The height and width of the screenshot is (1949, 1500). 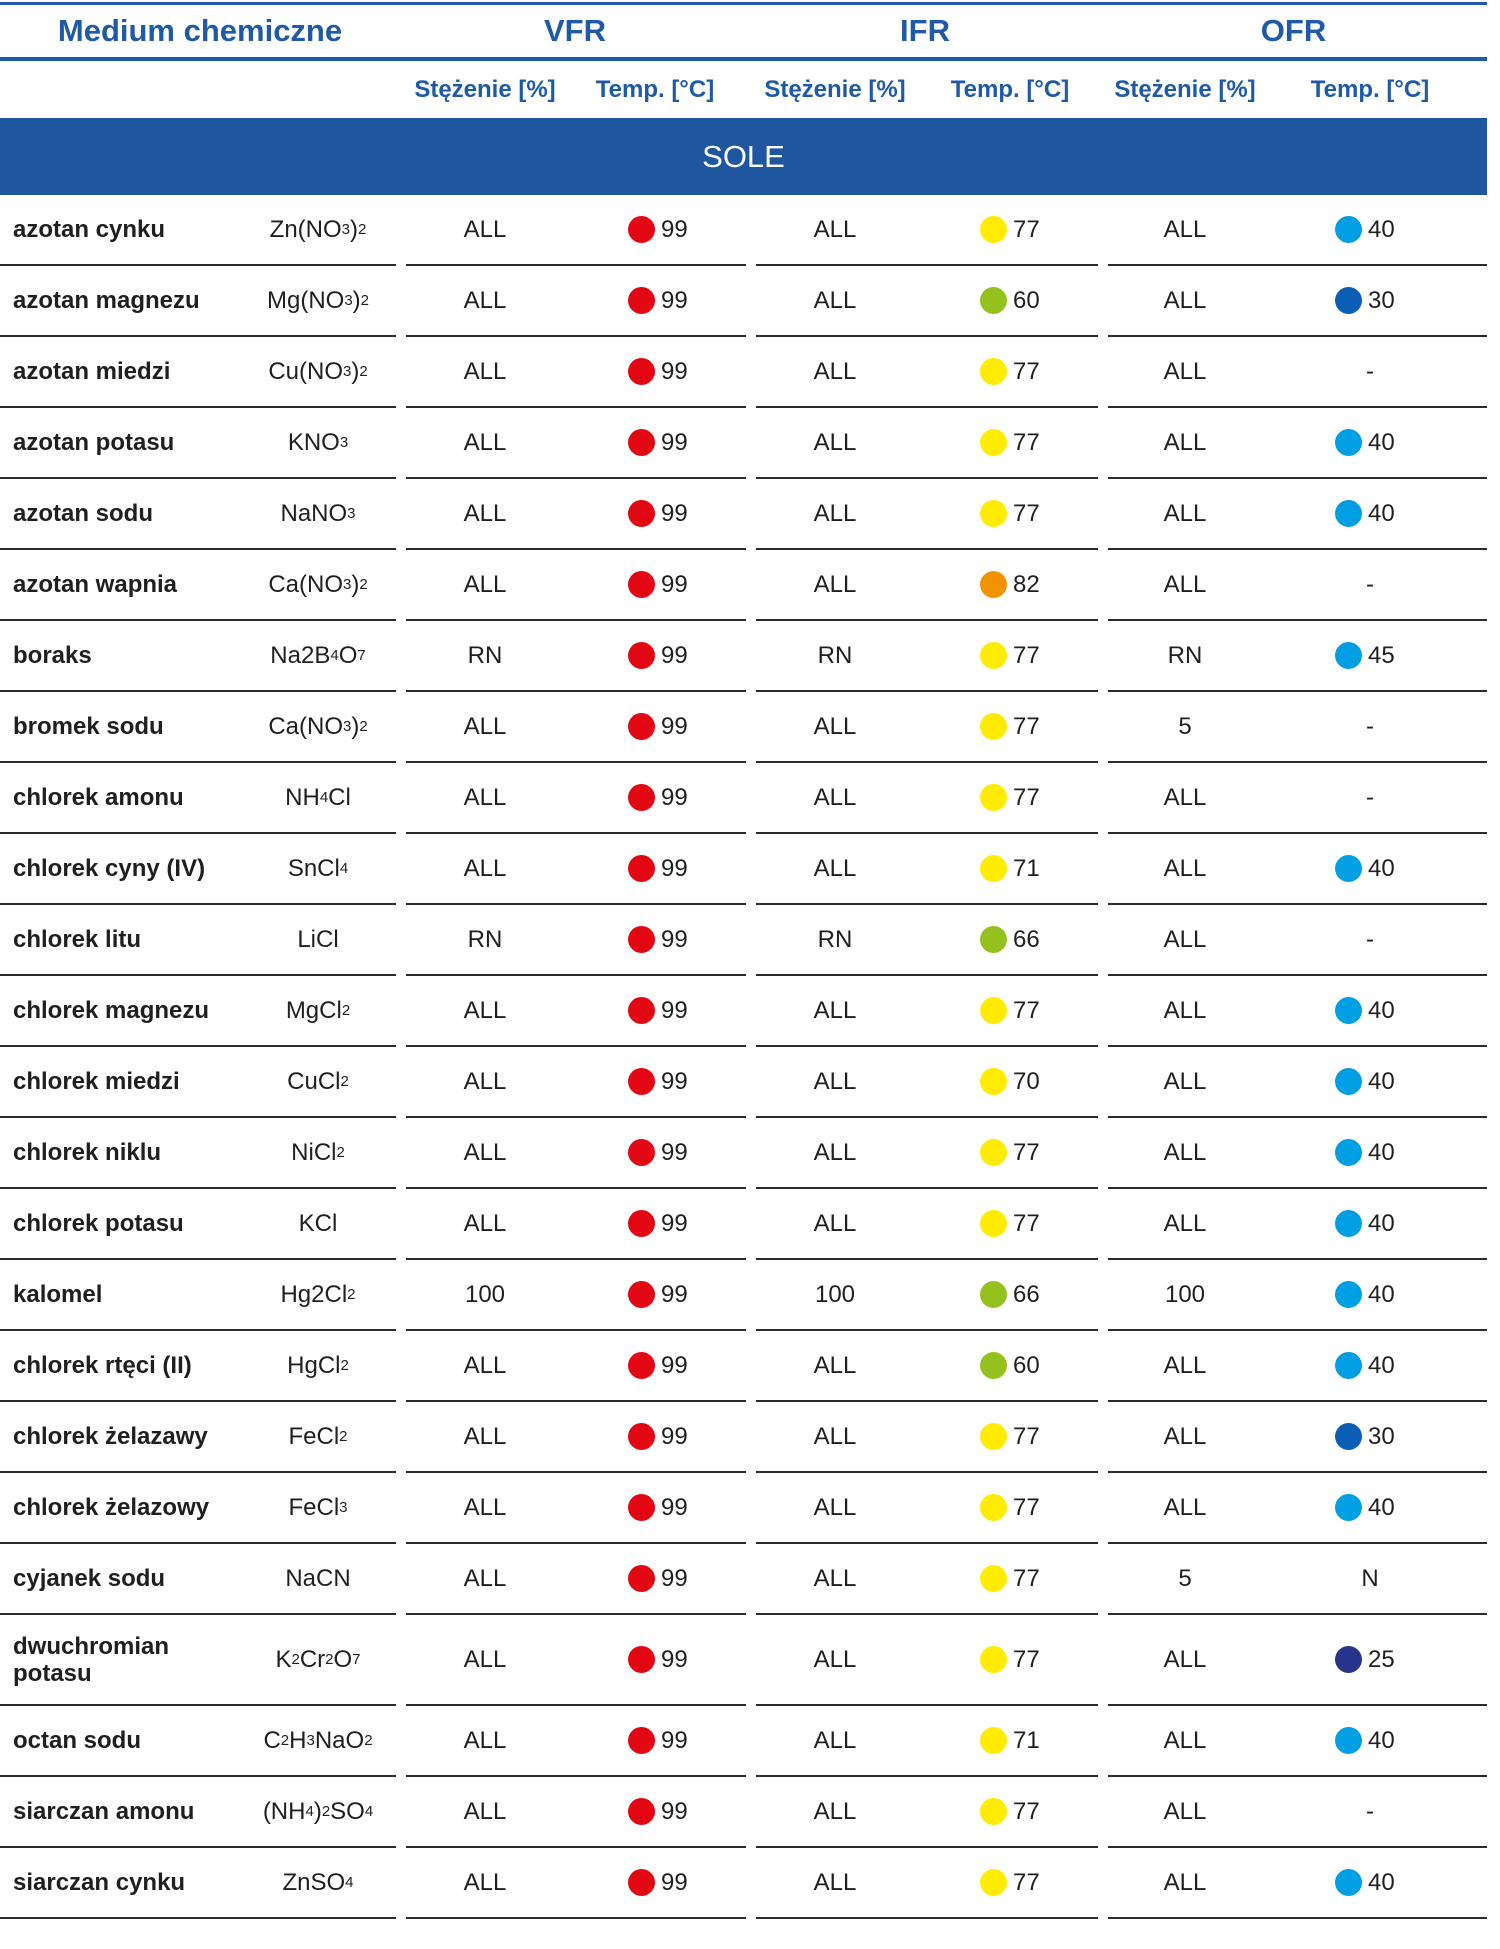 What do you see at coordinates (314, 513) in the screenshot?
I see `formula-part: NaNO` at bounding box center [314, 513].